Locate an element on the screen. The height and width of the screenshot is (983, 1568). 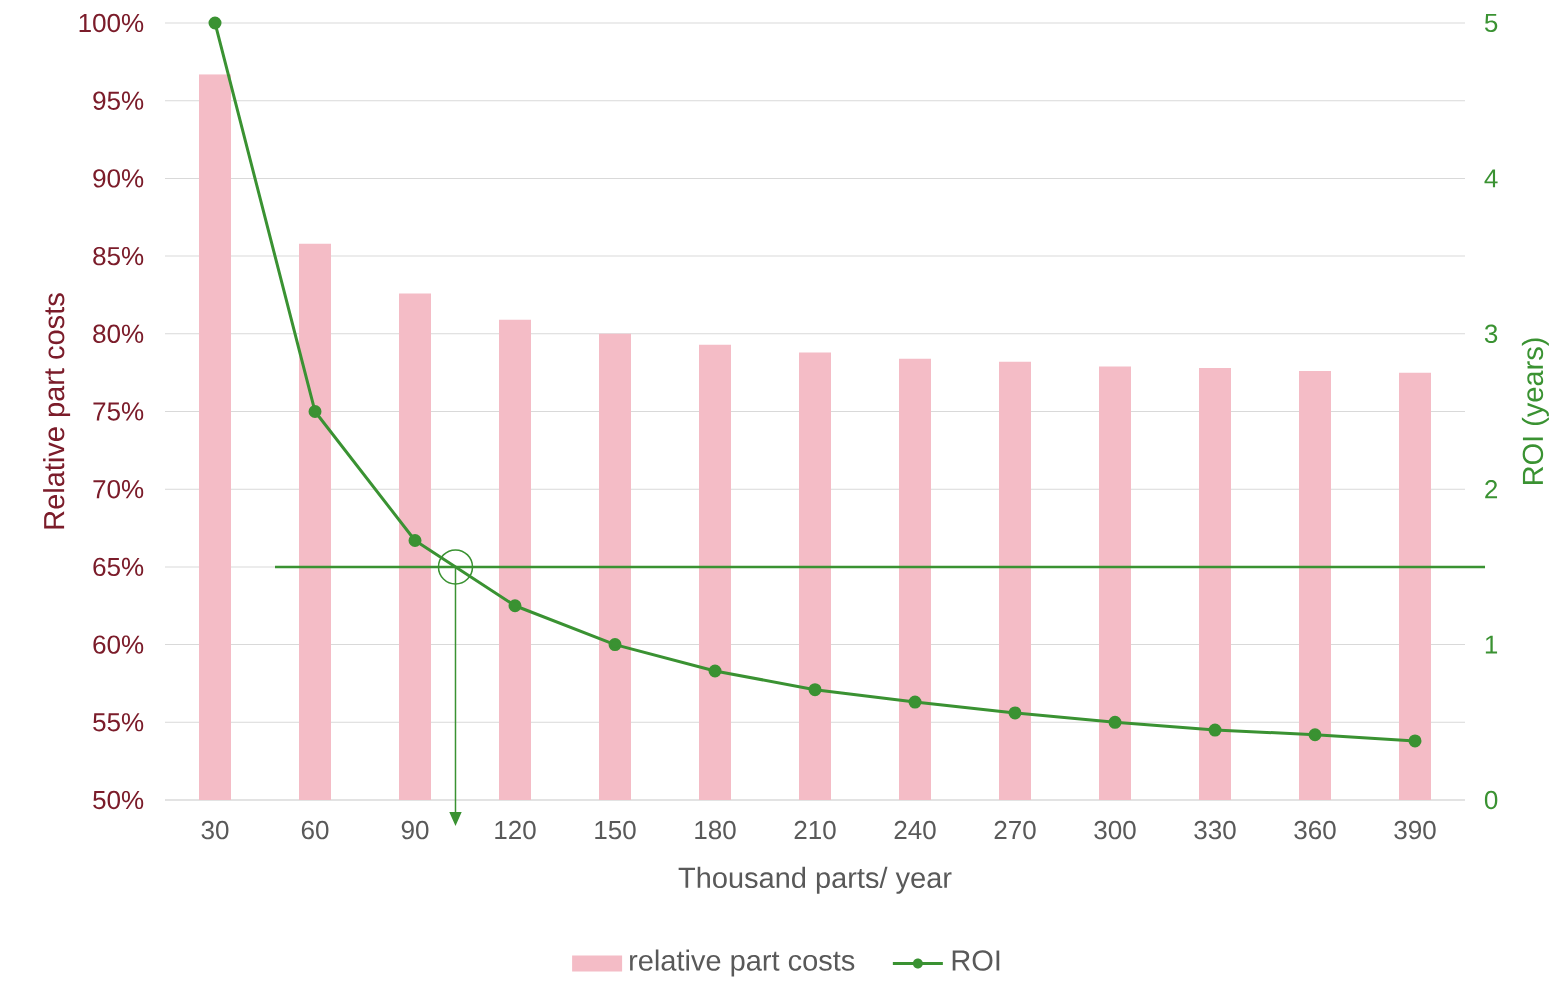
y-tick-label: 50% is located at coordinates (118, 800).